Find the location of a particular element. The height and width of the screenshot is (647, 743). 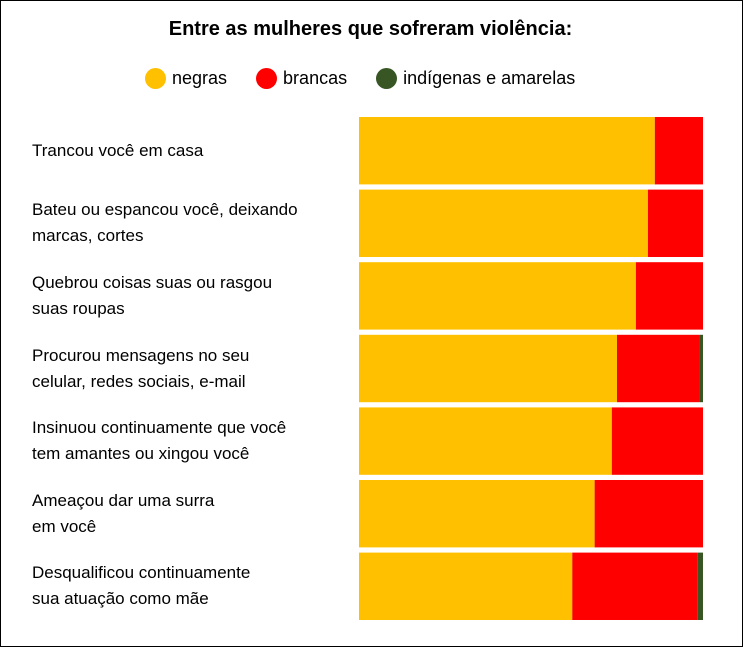

category-label-line: Insinuou continuamente que você is located at coordinates (159, 428).